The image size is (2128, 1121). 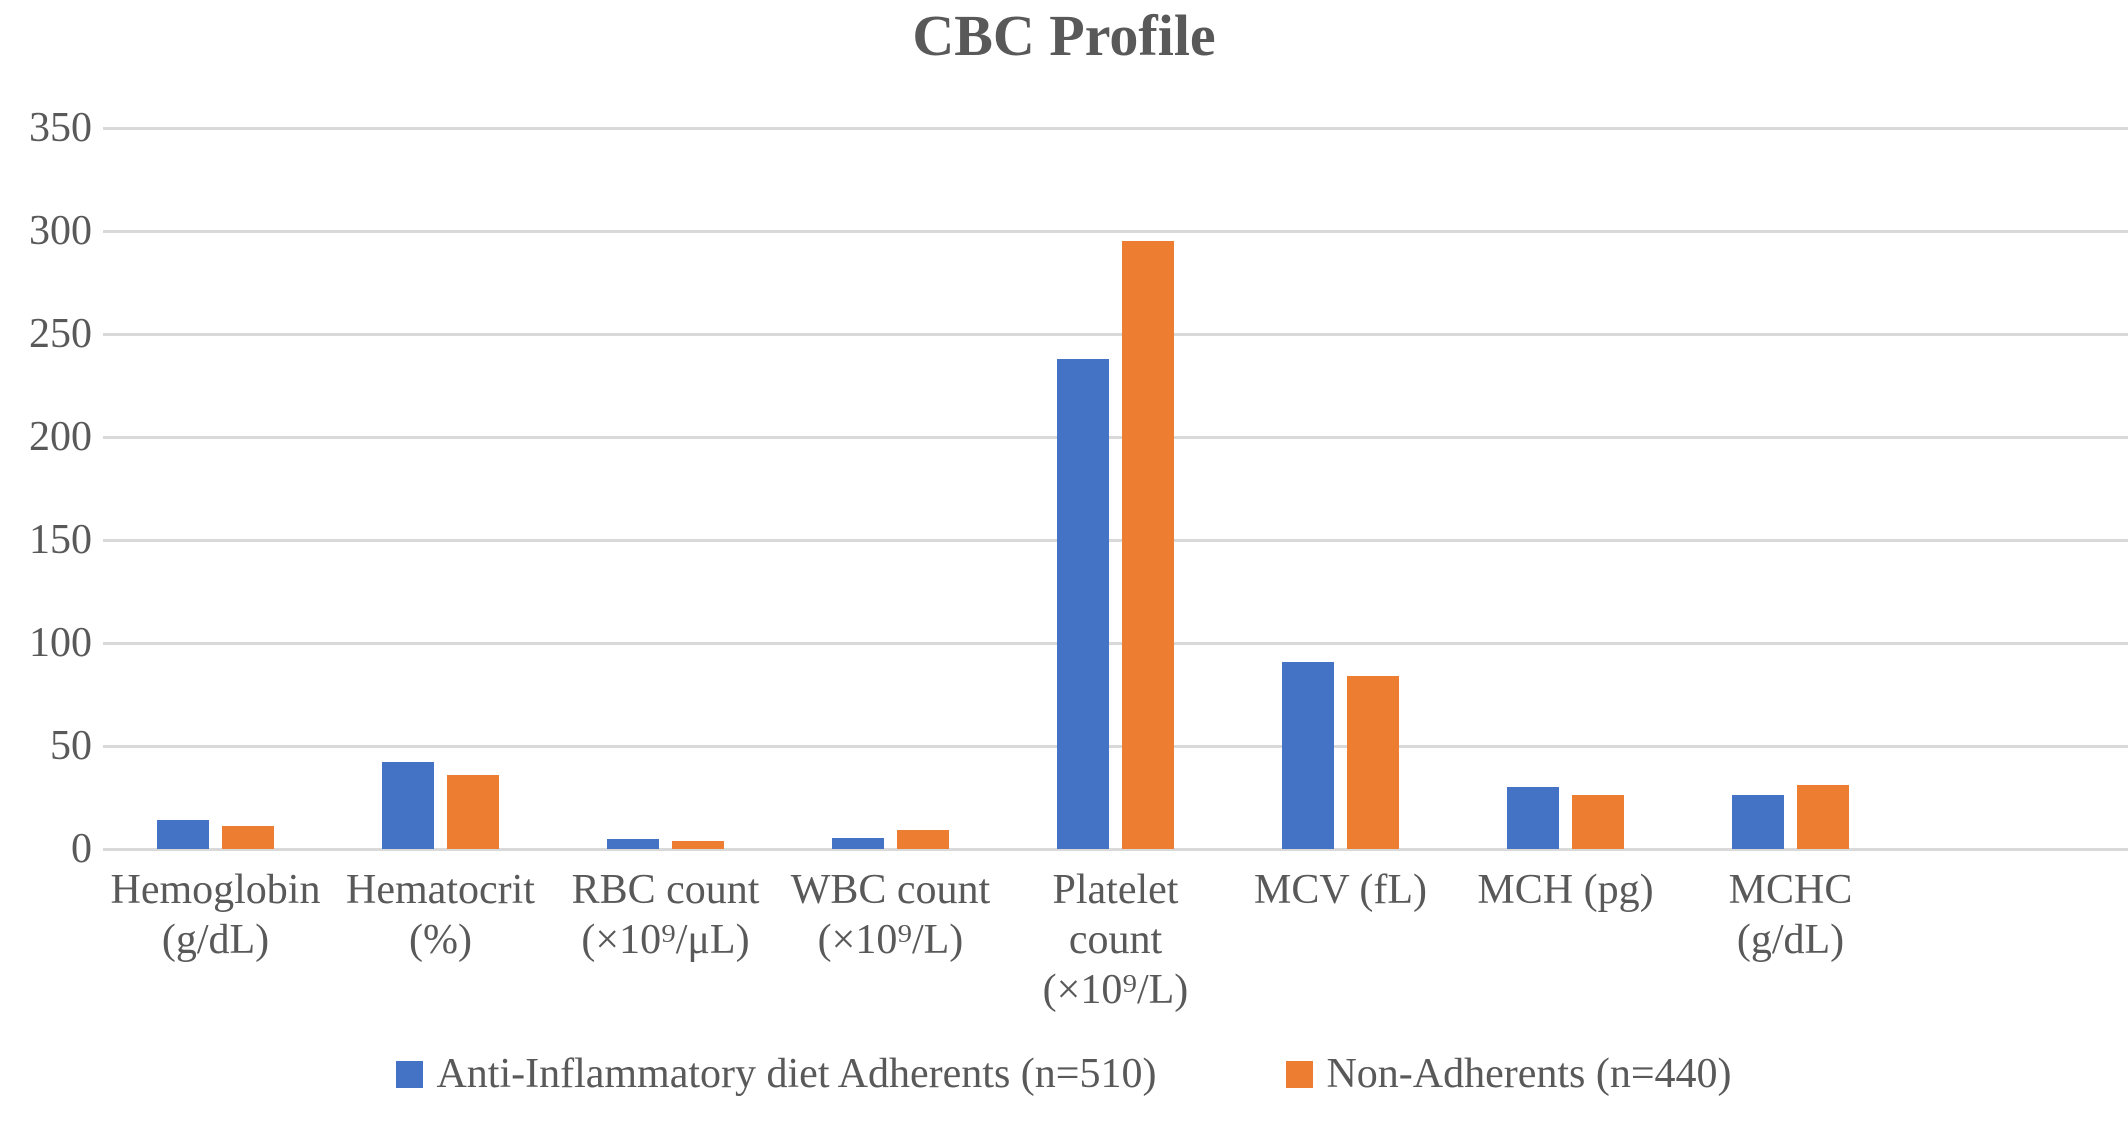 What do you see at coordinates (890, 915) in the screenshot?
I see `x-axis-category-label-wbc-count: WBC count (×10⁹/L)` at bounding box center [890, 915].